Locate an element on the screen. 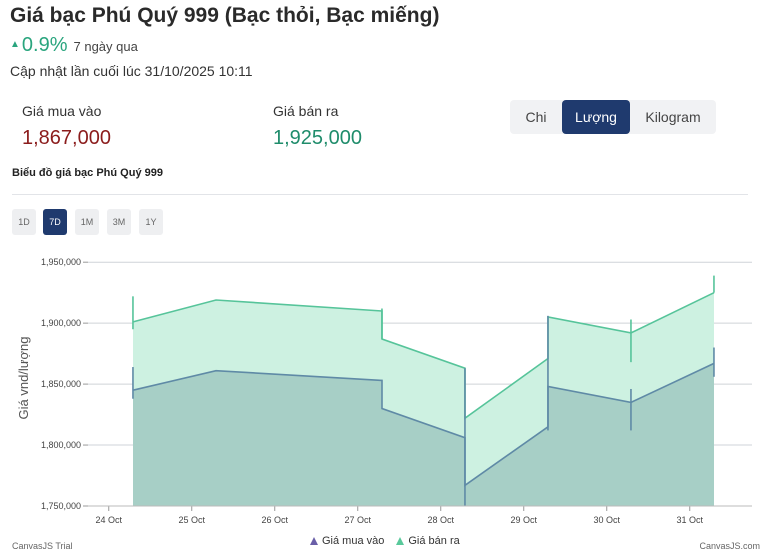 The width and height of the screenshot is (770, 558). x-tick-label: 26 Oct is located at coordinates (274, 520).